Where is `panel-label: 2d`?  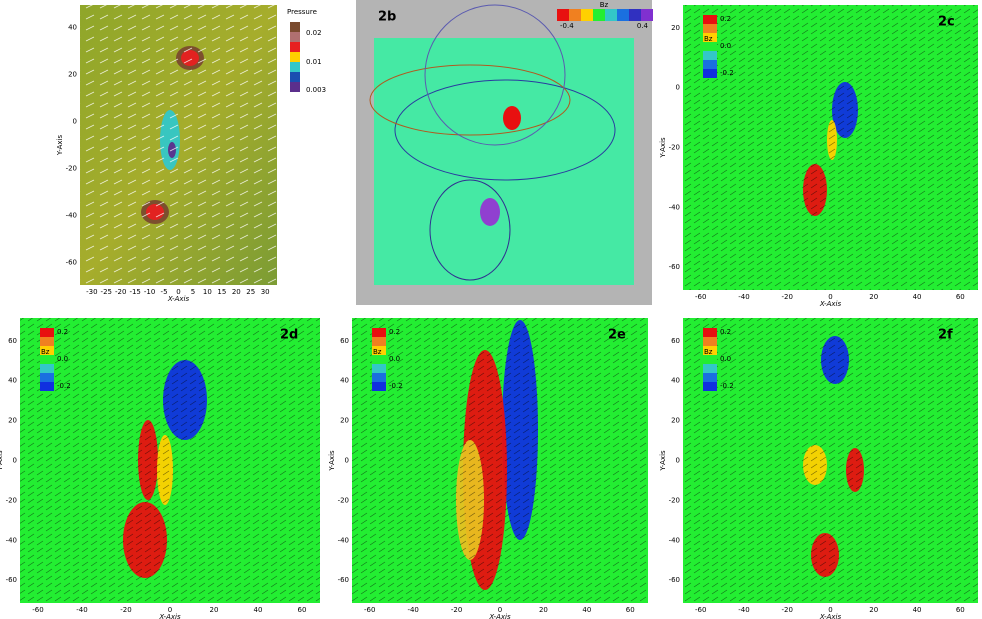
panel-label: 2d is located at coordinates (289, 335).